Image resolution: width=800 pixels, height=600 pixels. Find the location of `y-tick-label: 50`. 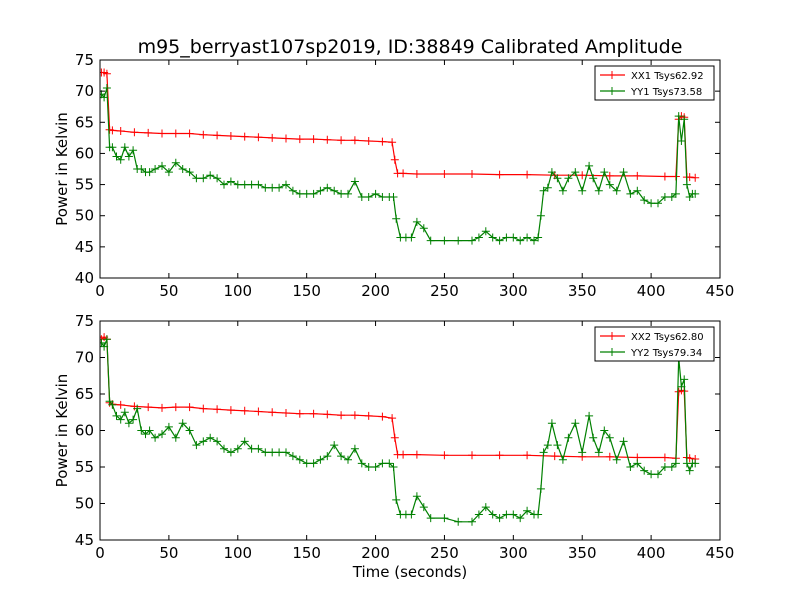

y-tick-label: 50 is located at coordinates (84, 504).